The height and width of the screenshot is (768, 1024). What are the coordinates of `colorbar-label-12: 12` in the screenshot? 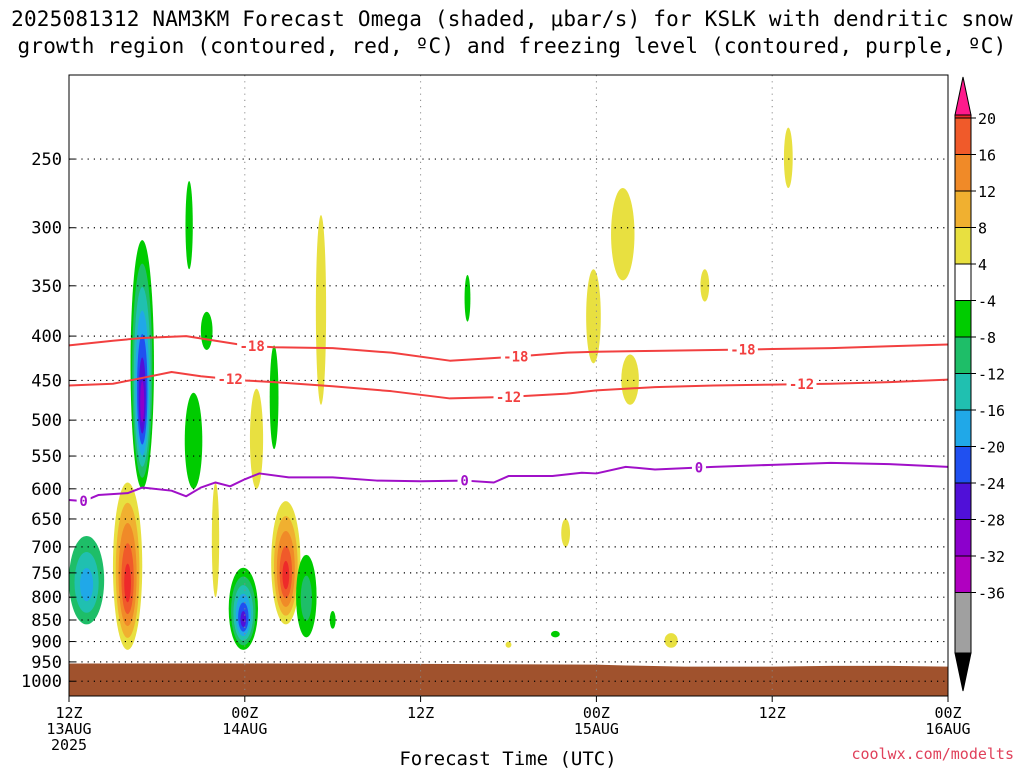 It's located at (987, 192).